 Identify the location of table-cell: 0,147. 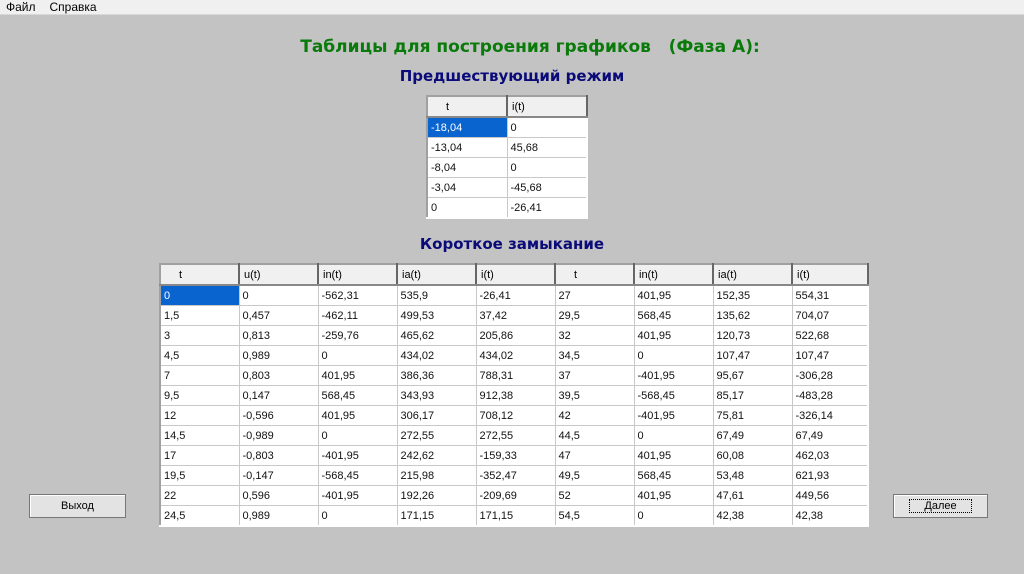
(279, 395).